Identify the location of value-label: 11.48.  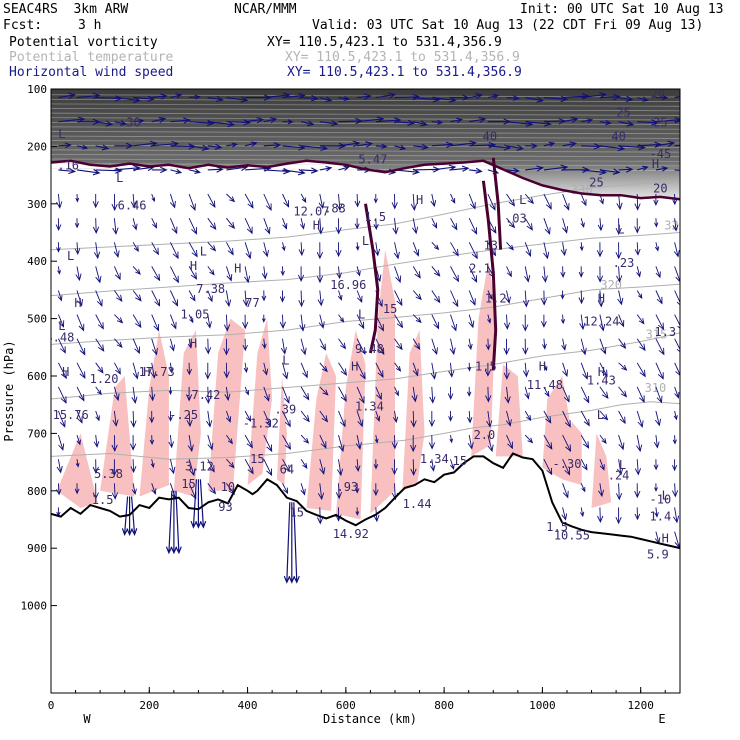
(545, 385).